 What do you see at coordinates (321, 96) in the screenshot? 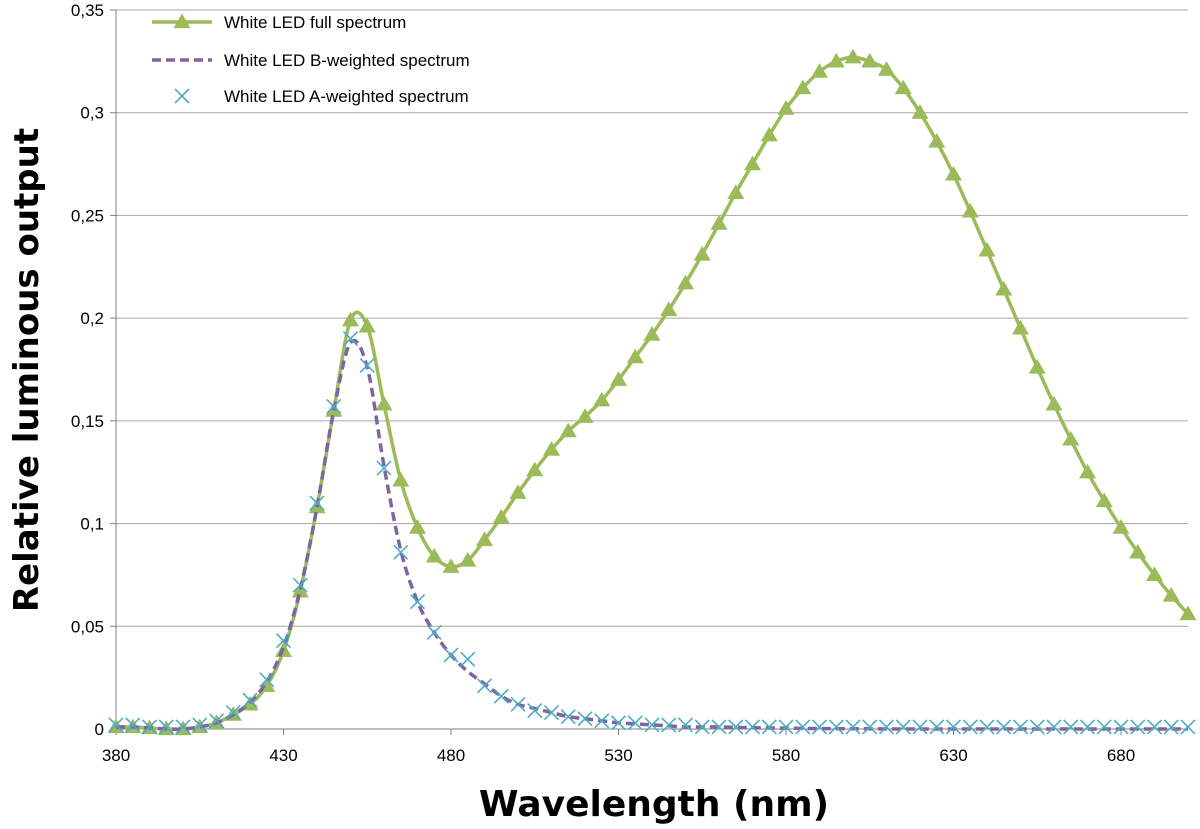
I see `legend-item-3: White LED A-weighted spectrum` at bounding box center [321, 96].